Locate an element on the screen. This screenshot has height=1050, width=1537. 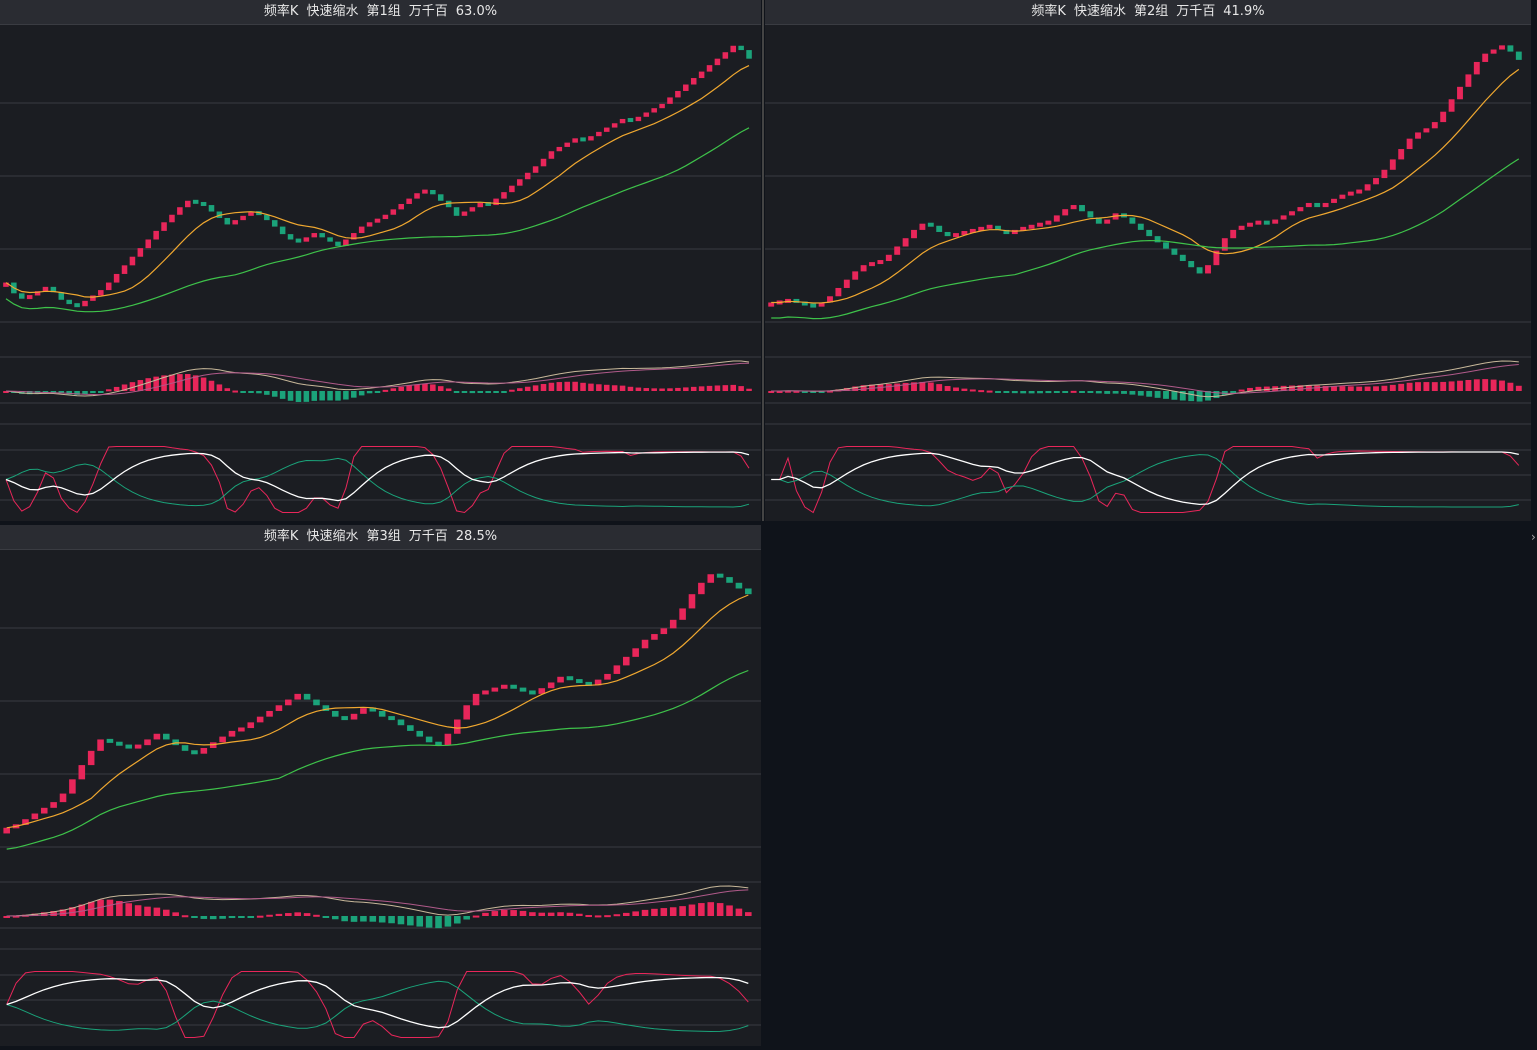
panel-3-mode: 快速缩水 is located at coordinates (332, 536).